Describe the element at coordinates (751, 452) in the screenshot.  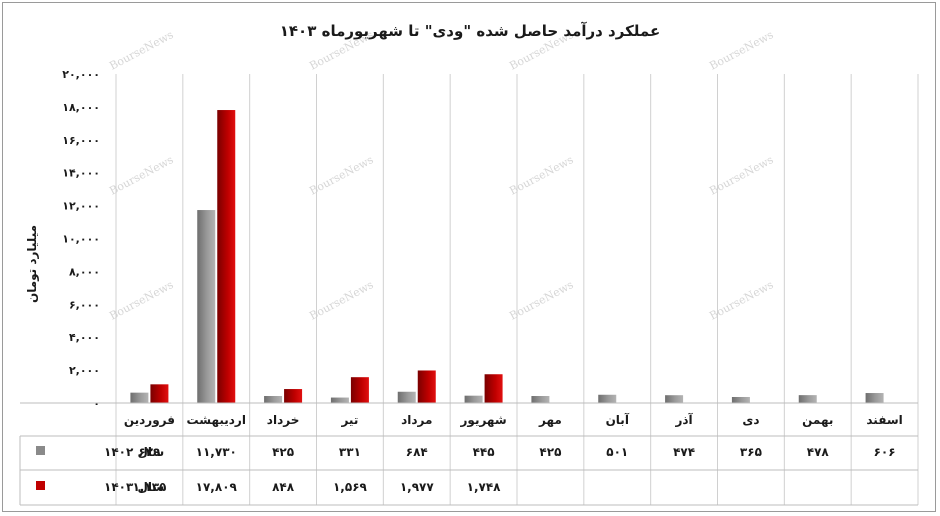
I see `data-label: ۳۶۵` at that location.